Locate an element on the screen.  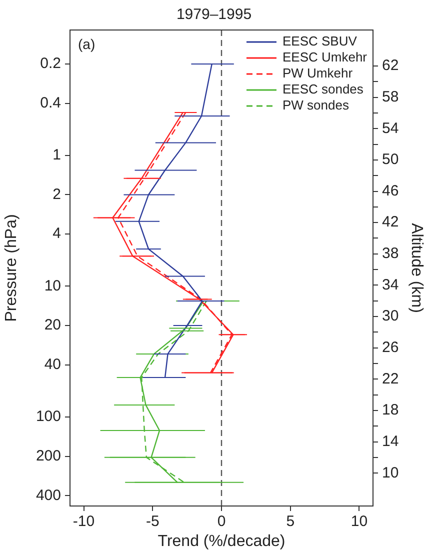
y2-tick-label: 50 is located at coordinates (390, 159).